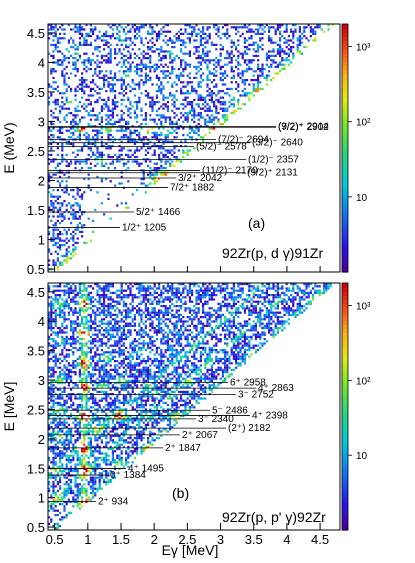  What do you see at coordinates (146, 469) in the screenshot?
I see `level-label: 4⁺ 1495` at bounding box center [146, 469].